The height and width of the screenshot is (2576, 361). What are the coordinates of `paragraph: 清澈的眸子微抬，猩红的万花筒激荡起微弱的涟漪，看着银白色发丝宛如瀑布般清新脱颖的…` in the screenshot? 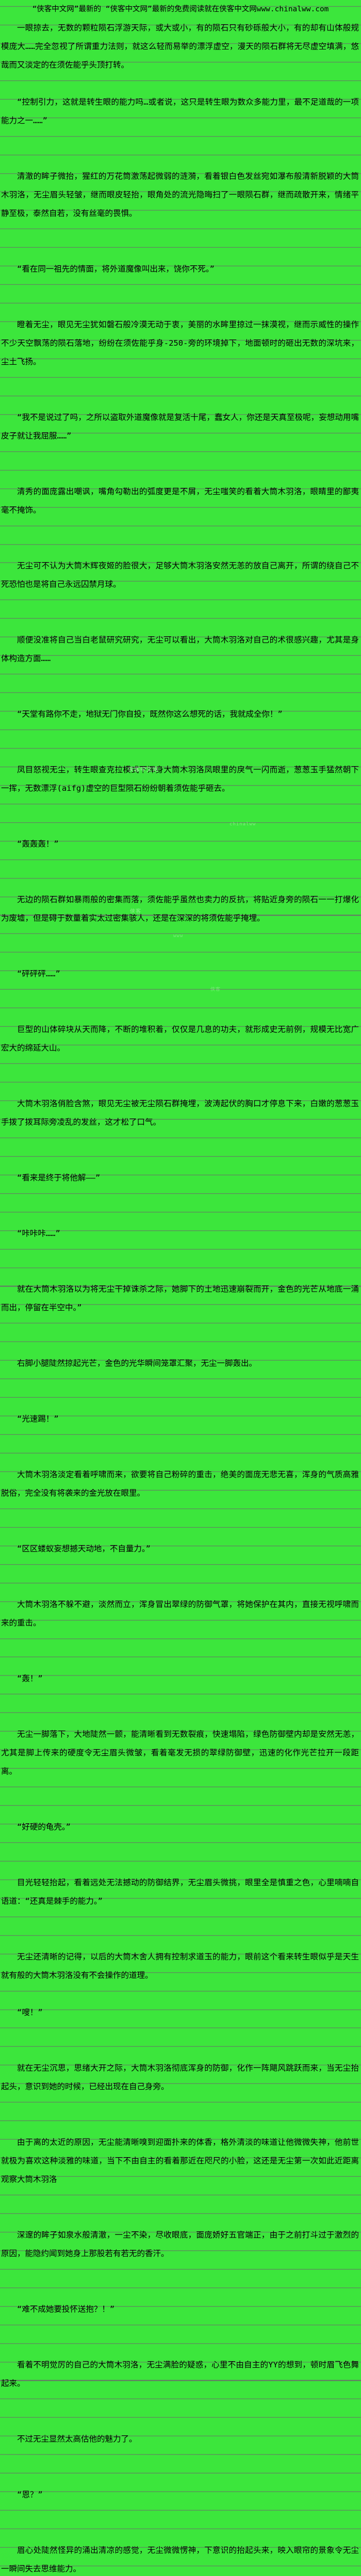 It's located at (180, 195).